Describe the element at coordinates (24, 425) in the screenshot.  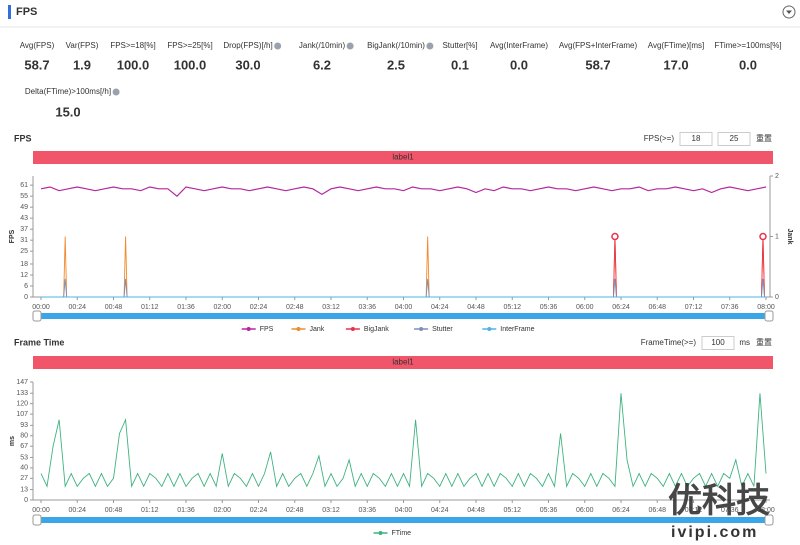
I see `y-tick-label: 93` at that location.